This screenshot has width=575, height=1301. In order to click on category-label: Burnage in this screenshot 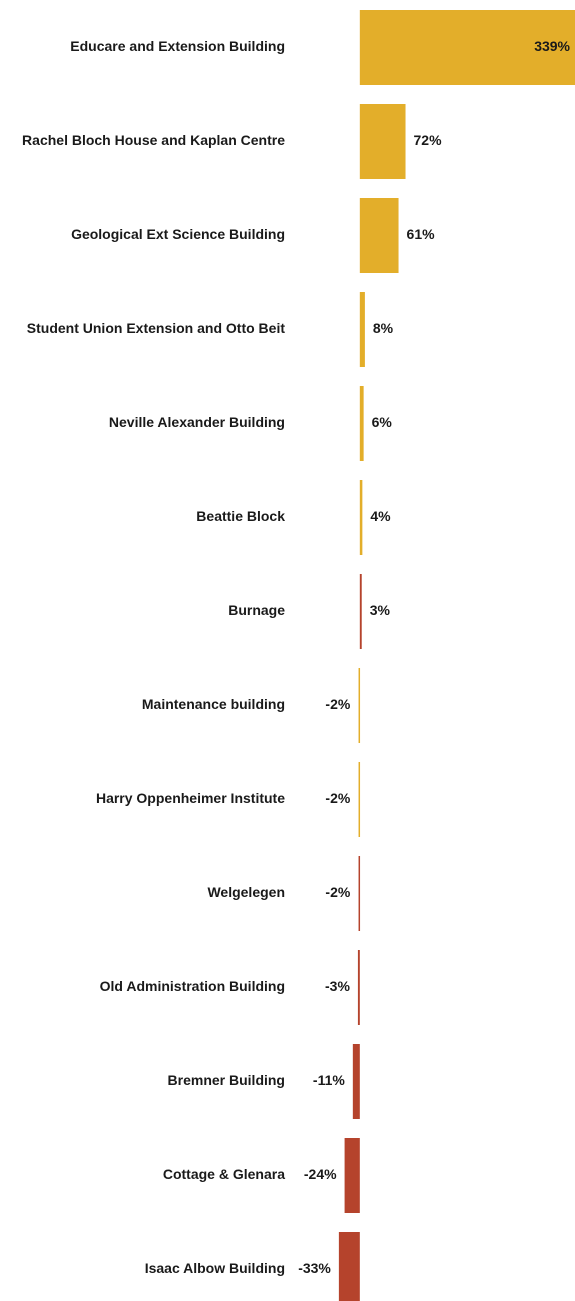, I will do `click(256, 610)`.